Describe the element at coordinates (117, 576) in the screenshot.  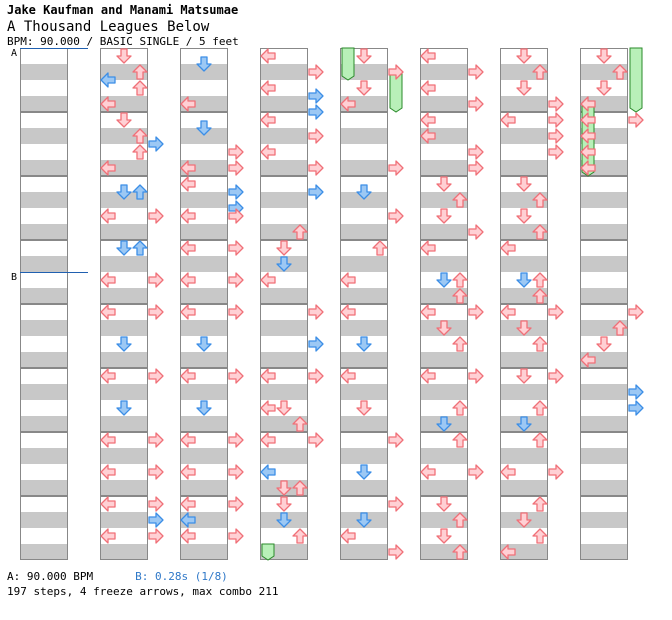
I see `footer-bpm-line: A: 90.000 BPM B: 0.28s (1/8)` at that location.